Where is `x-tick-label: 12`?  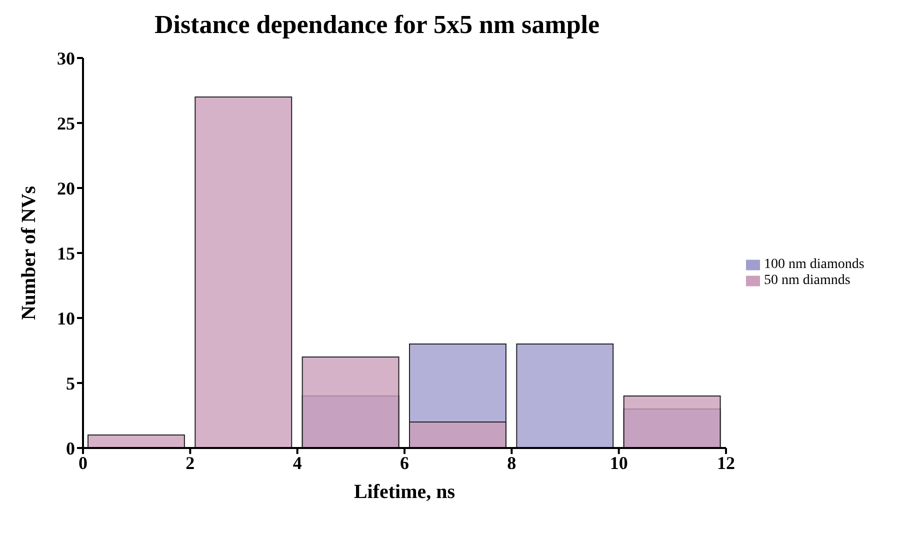 x-tick-label: 12 is located at coordinates (726, 462).